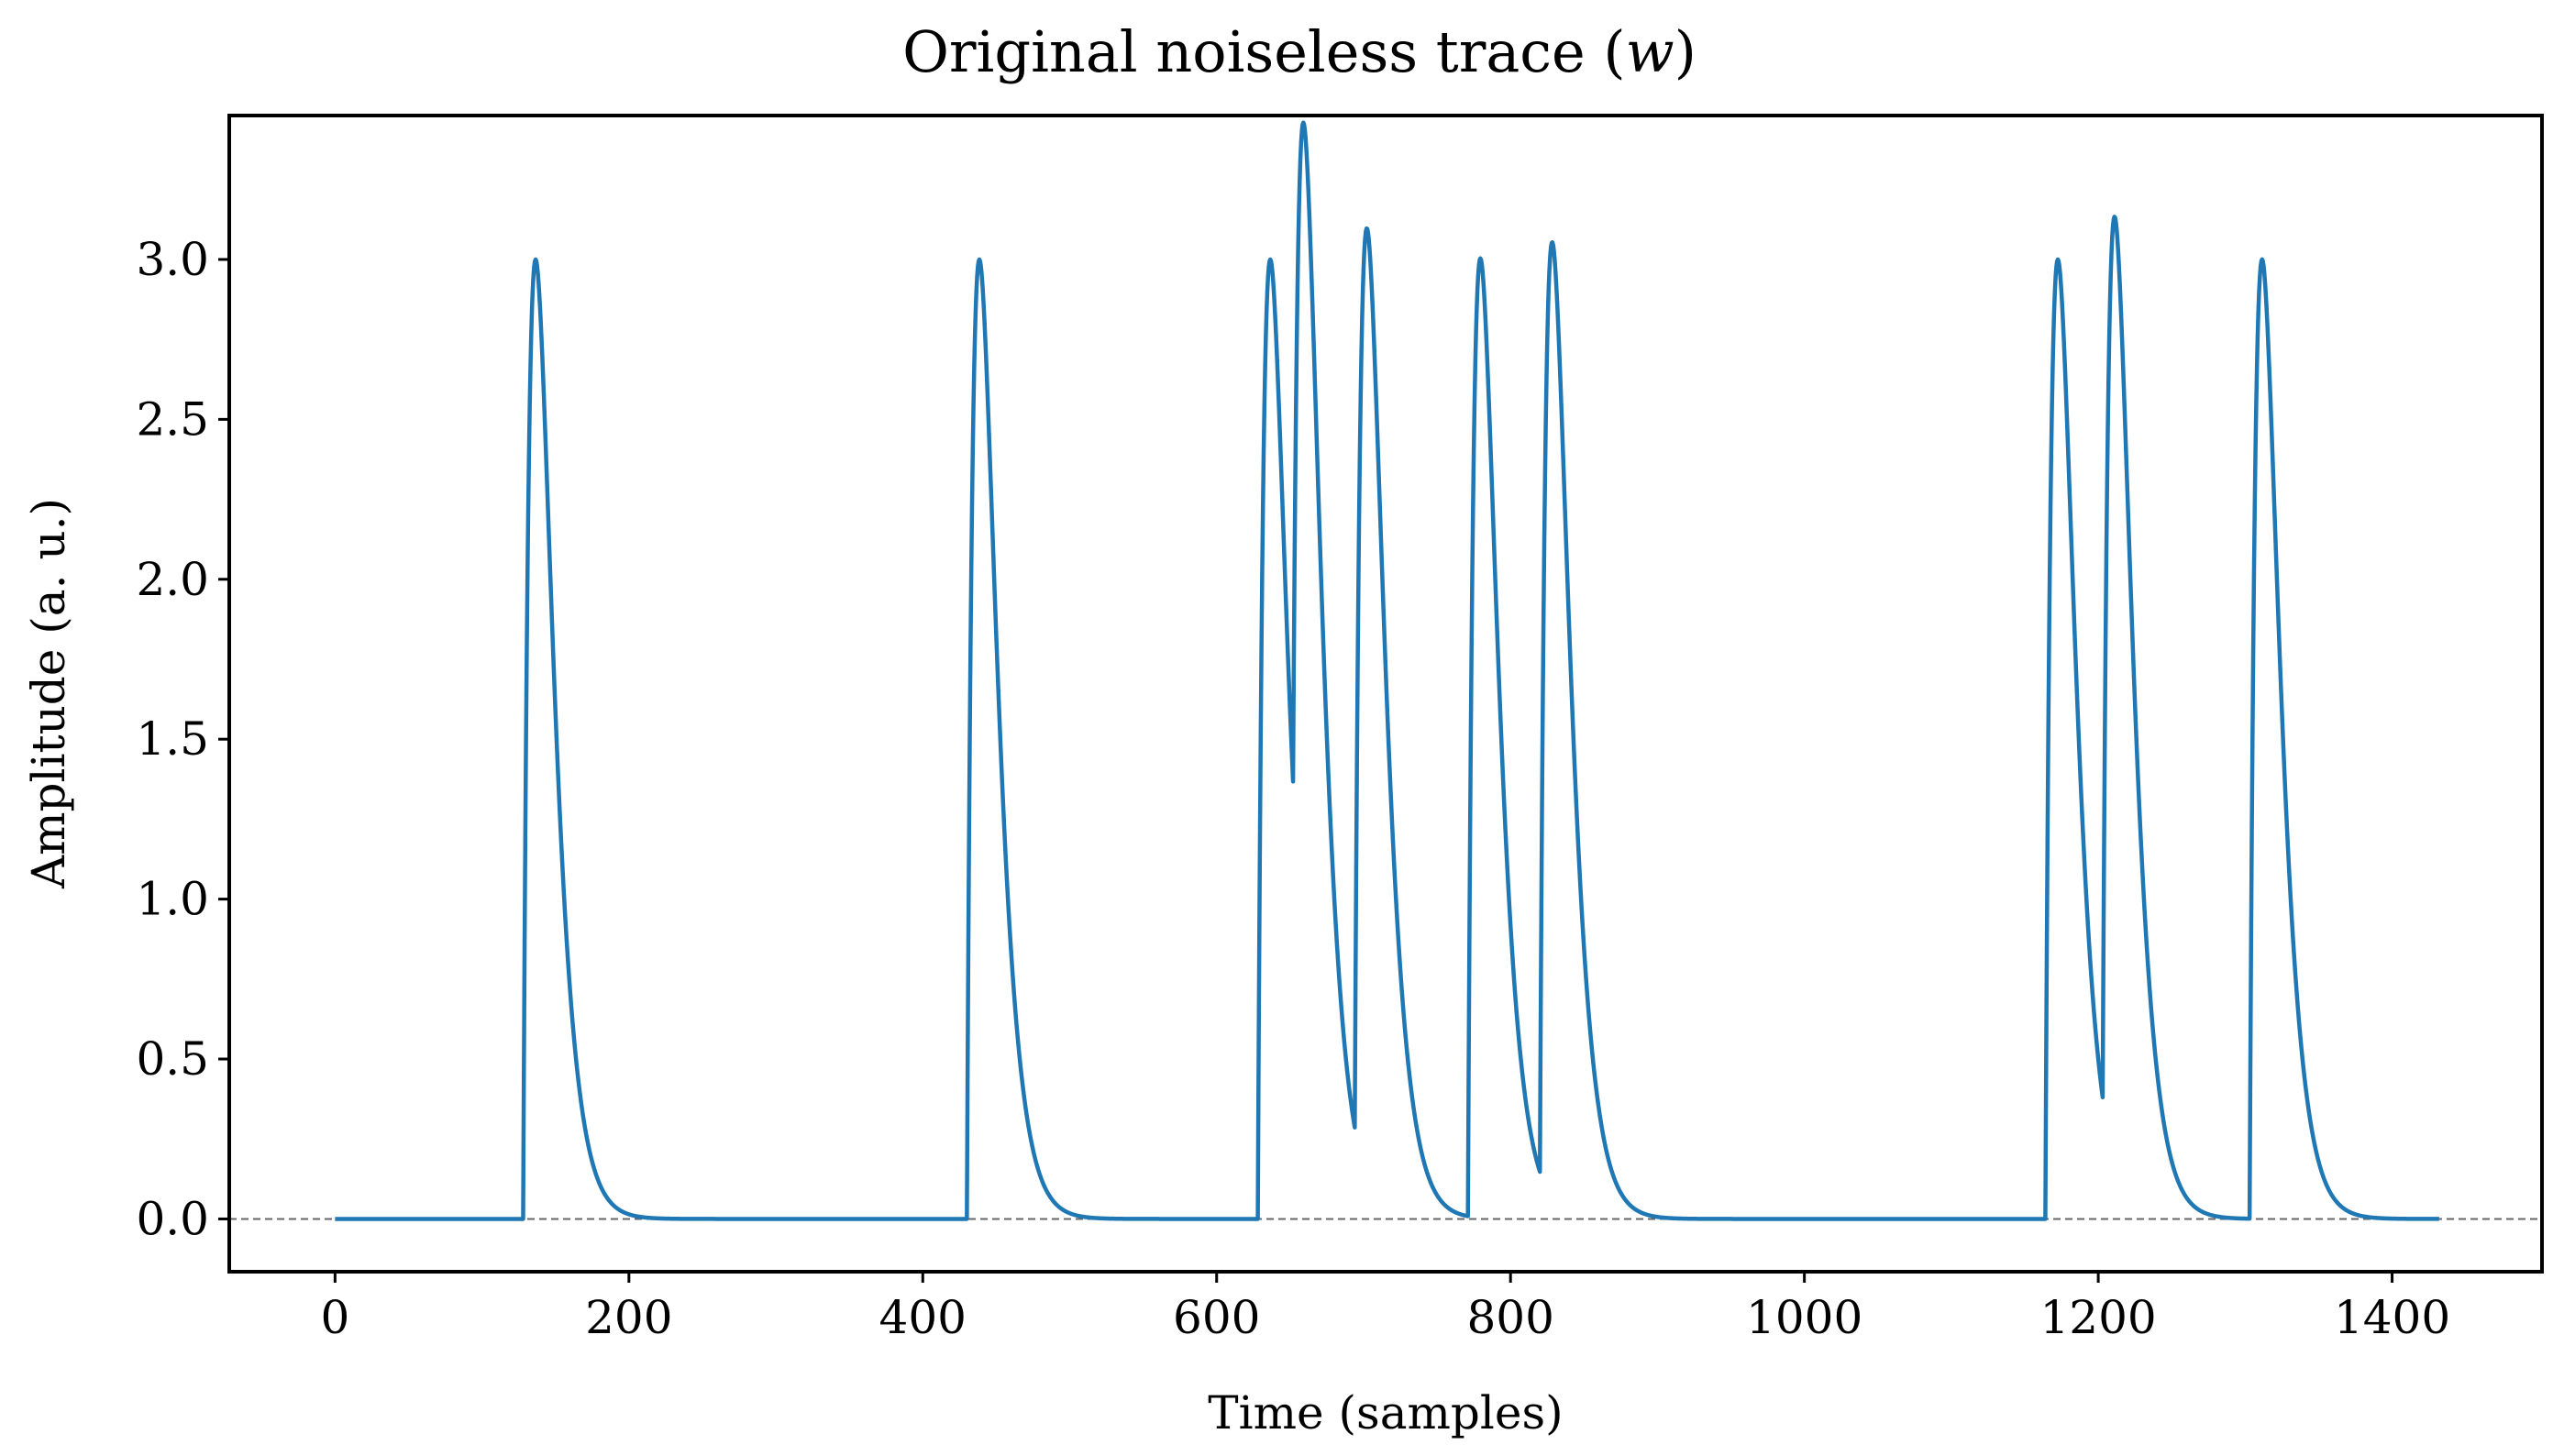  I want to click on y-tick-label: 2.0, so click(172, 579).